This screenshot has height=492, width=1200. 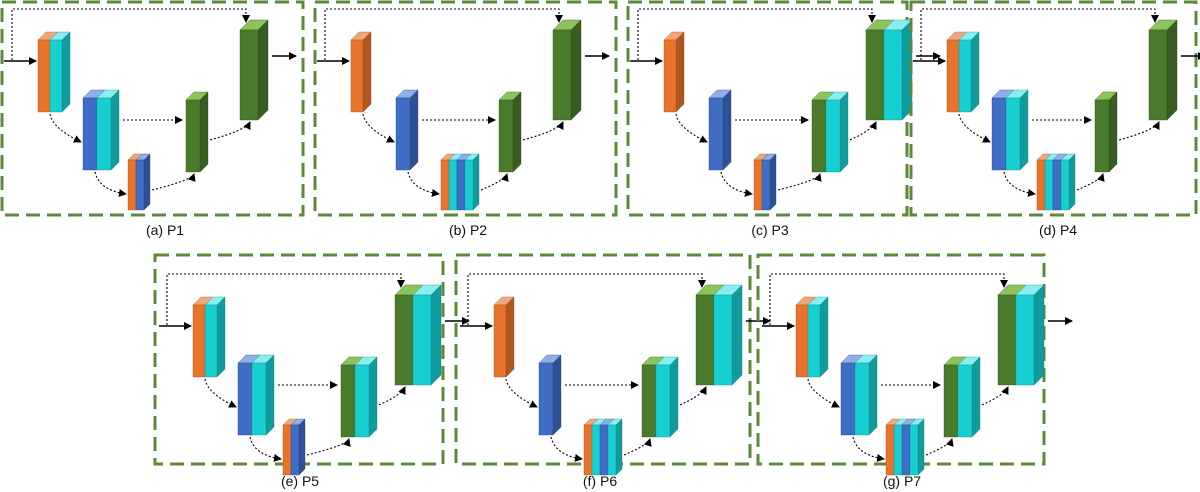 I want to click on panel-p3, so click(x=783, y=108).